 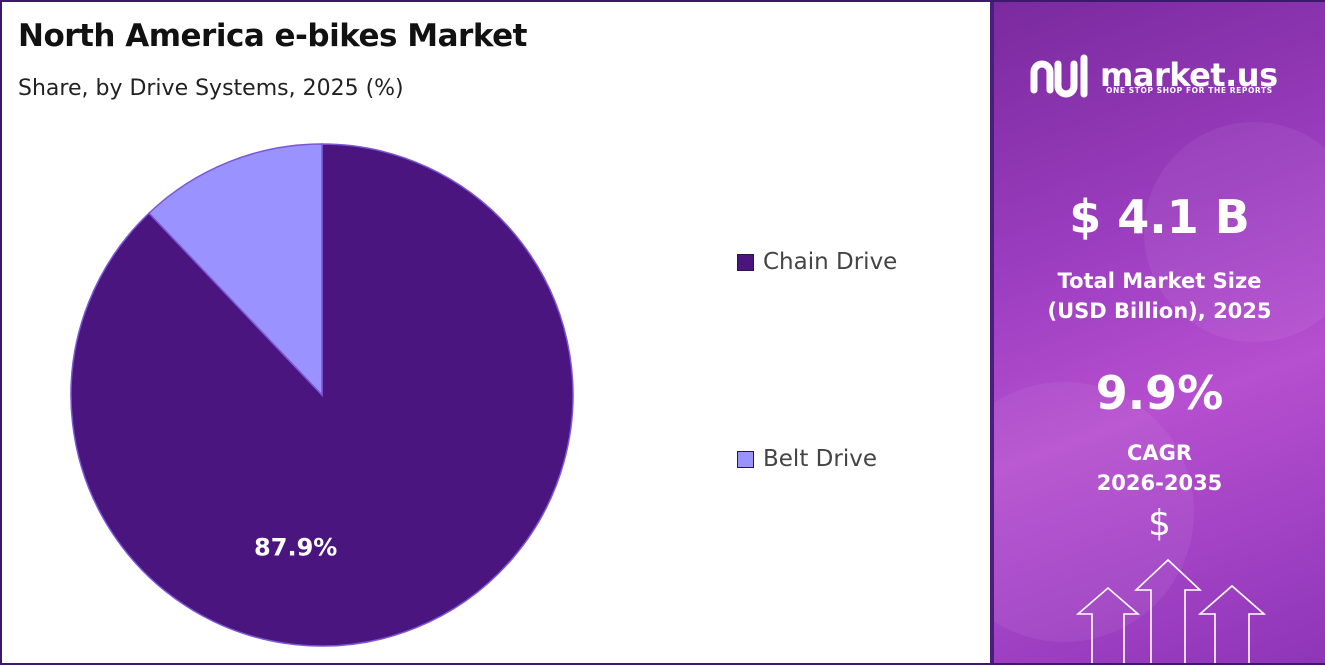 What do you see at coordinates (1159, 281) in the screenshot?
I see `market-size-label-line1: Total Market Size` at bounding box center [1159, 281].